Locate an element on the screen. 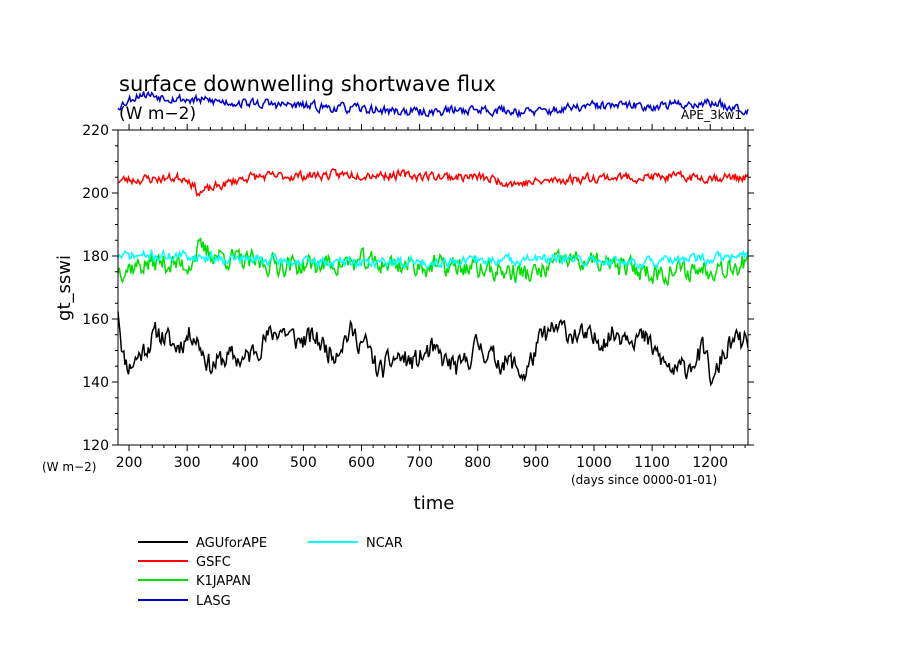 This screenshot has height=654, width=904. y-axis-unit: (W m−2) is located at coordinates (69, 467).